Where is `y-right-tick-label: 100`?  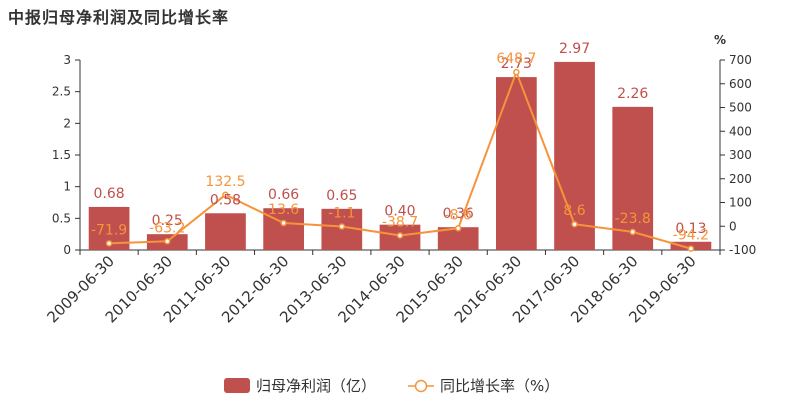
y-right-tick-label: 100 is located at coordinates (740, 203).